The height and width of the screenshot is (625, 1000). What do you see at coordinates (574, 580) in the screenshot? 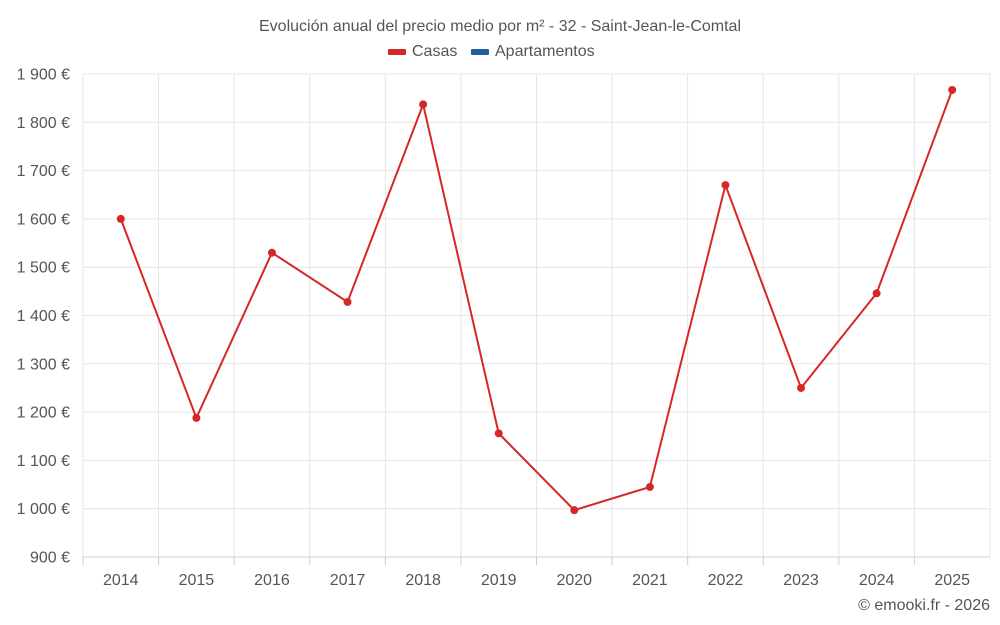
I see `x-tick-label: 2020` at bounding box center [574, 580].